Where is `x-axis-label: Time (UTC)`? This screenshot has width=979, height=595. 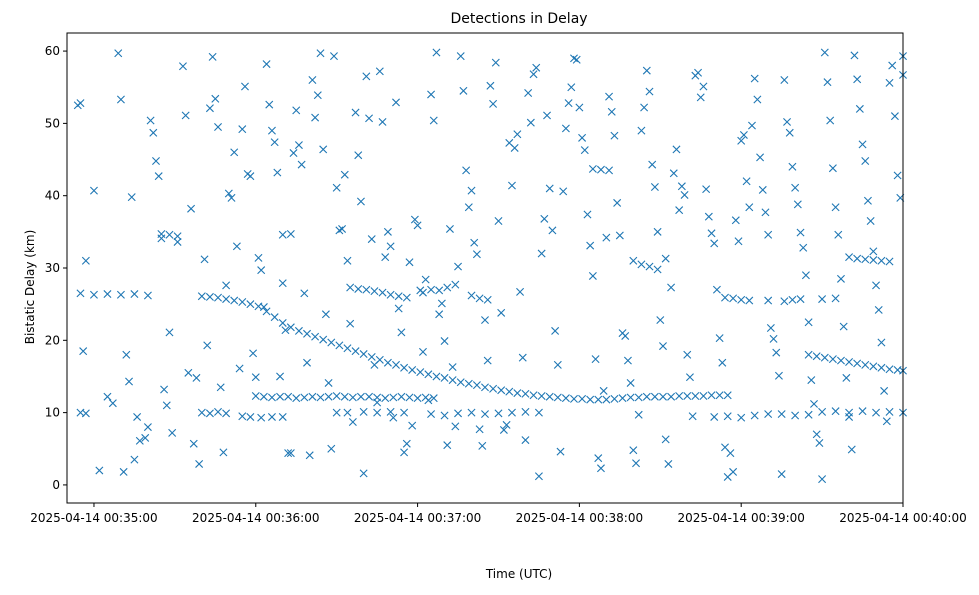
x-axis-label: Time (UTC) is located at coordinates (518, 574).